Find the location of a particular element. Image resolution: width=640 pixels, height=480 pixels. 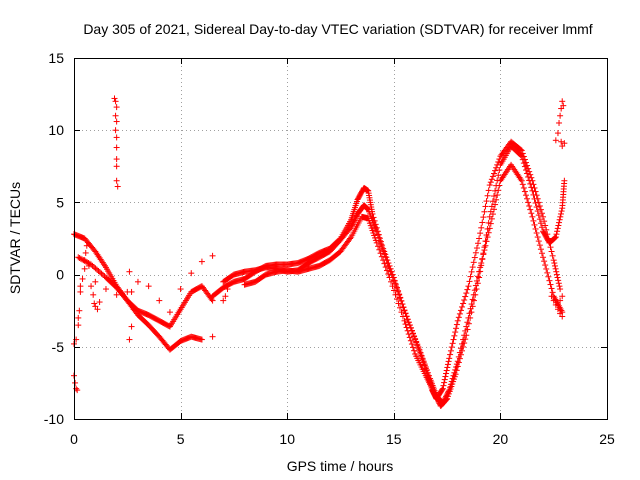

y-tick-label: 15 is located at coordinates (56, 58).